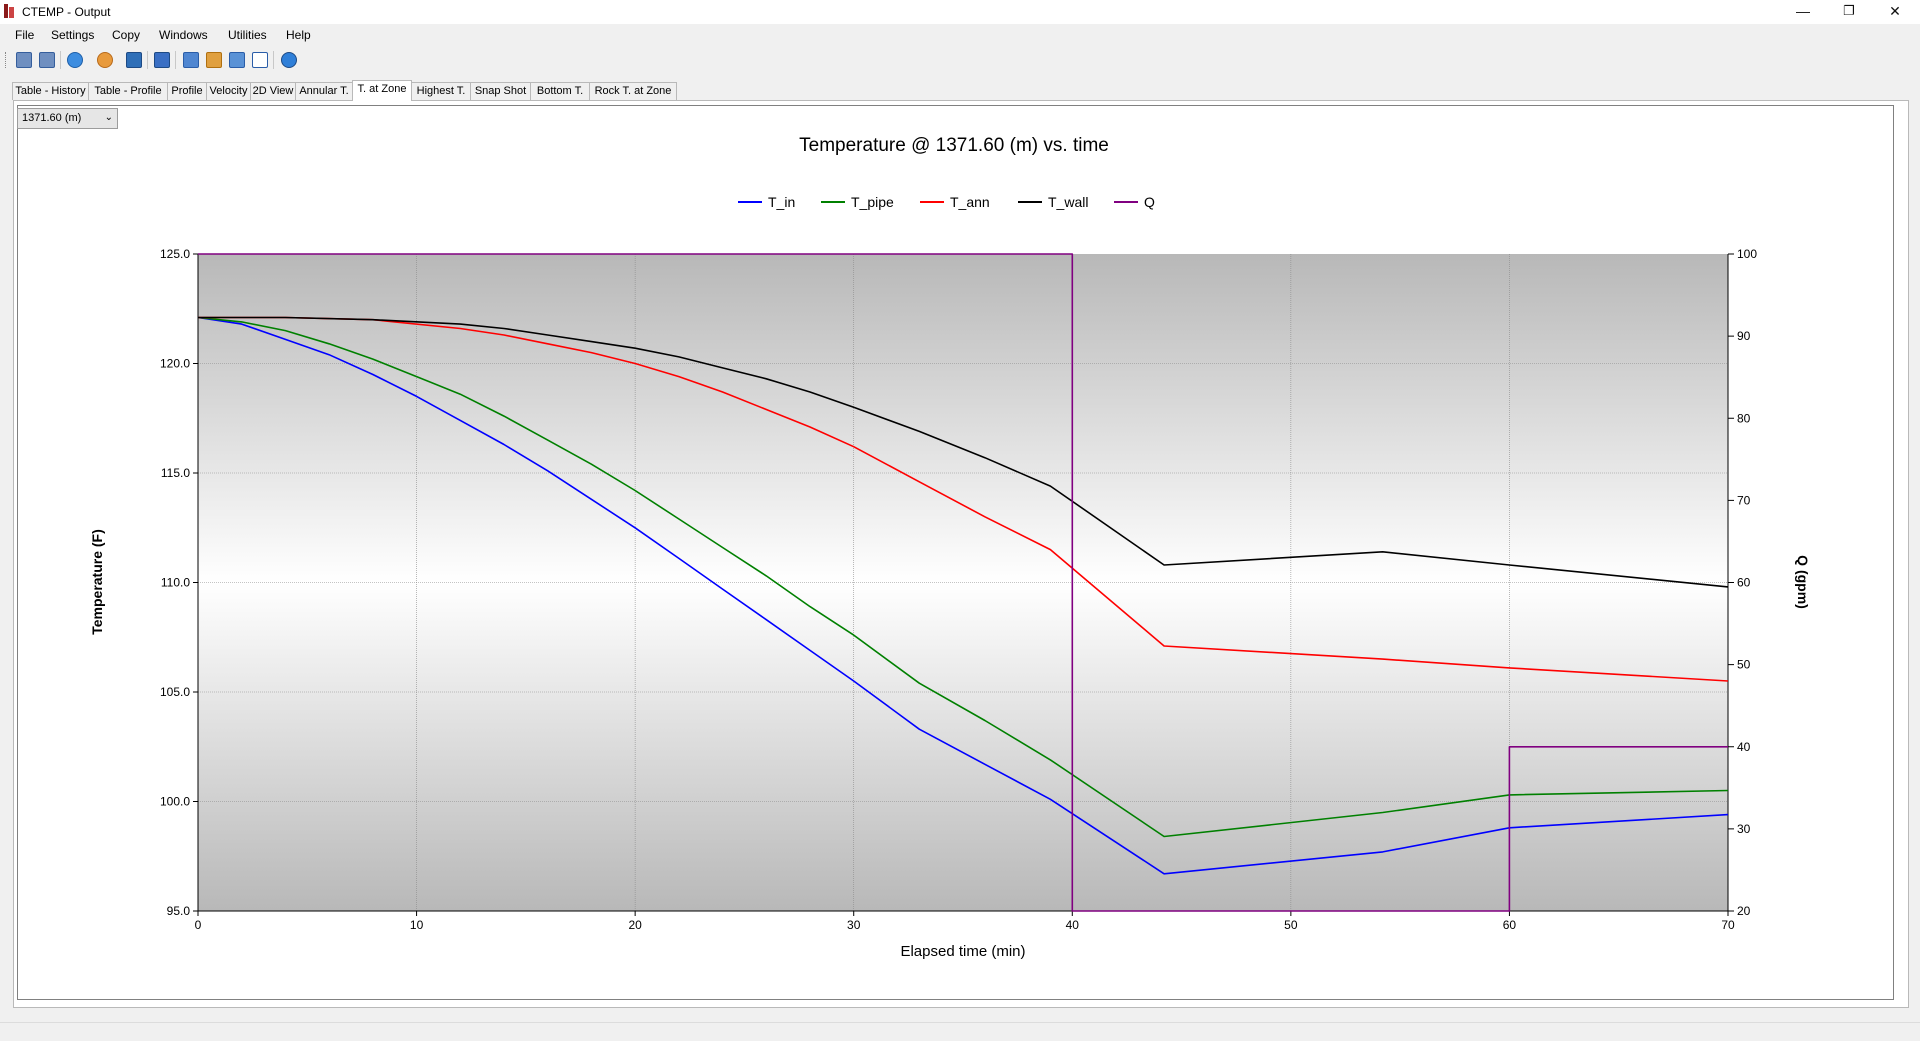  Describe the element at coordinates (187, 91) in the screenshot. I see `tab-profile: Profile` at that location.